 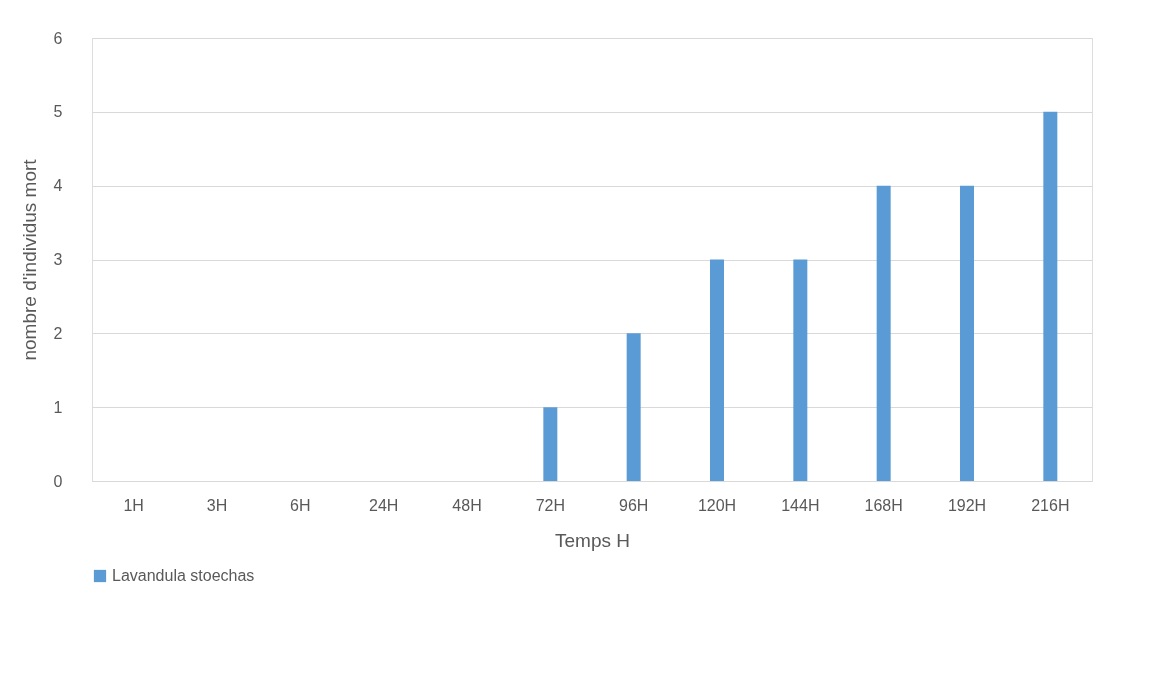 I want to click on y-tick-label: 2, so click(x=58, y=333).